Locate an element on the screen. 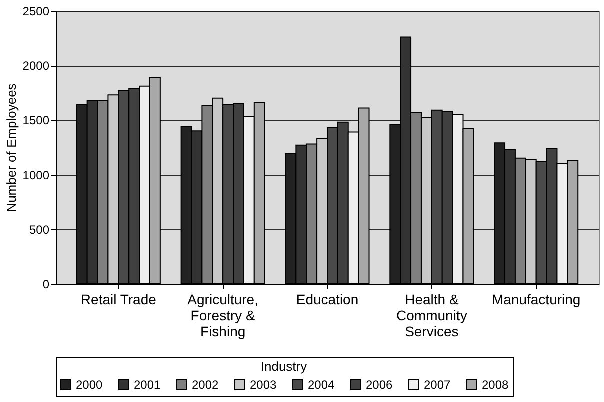  x-tick-label: Education is located at coordinates (327, 300).